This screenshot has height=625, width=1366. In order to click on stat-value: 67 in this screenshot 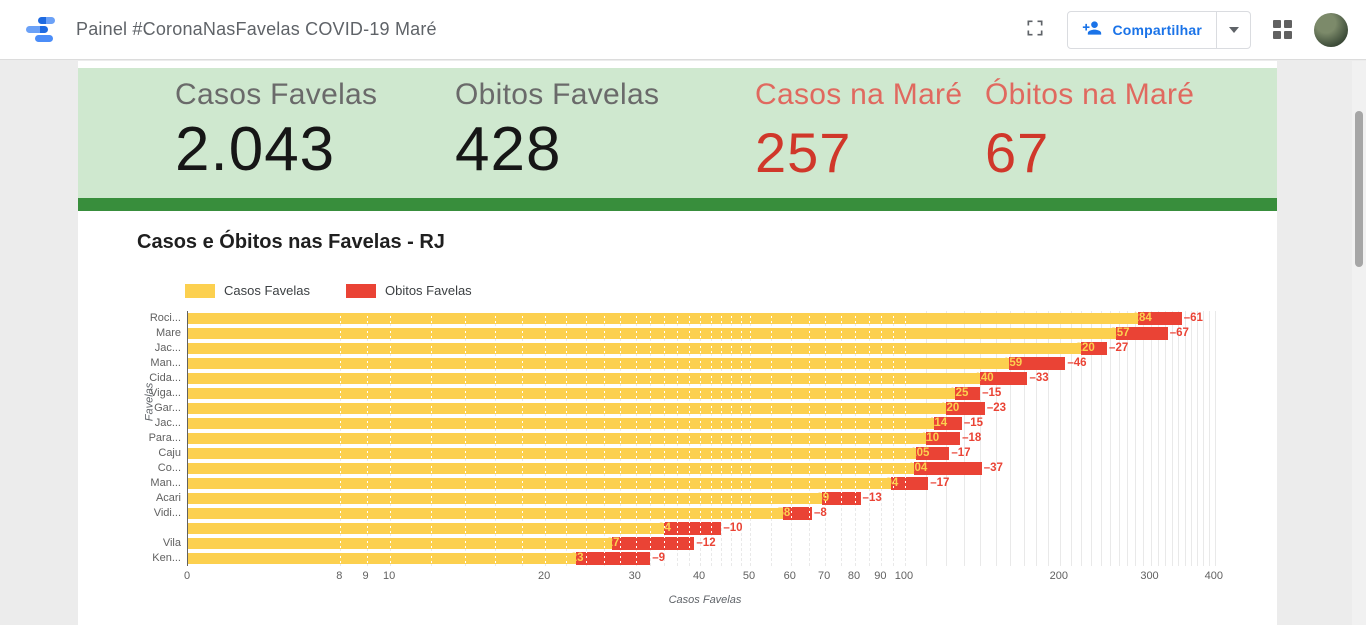, I will do `click(1017, 152)`.